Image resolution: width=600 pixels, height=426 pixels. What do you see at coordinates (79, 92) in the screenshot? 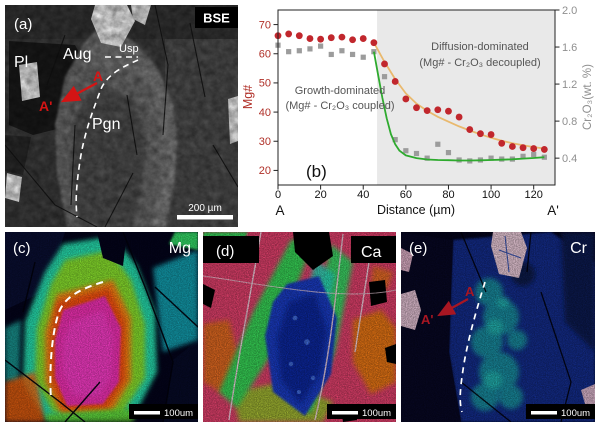
I see `traverse-arrow` at bounding box center [79, 92].